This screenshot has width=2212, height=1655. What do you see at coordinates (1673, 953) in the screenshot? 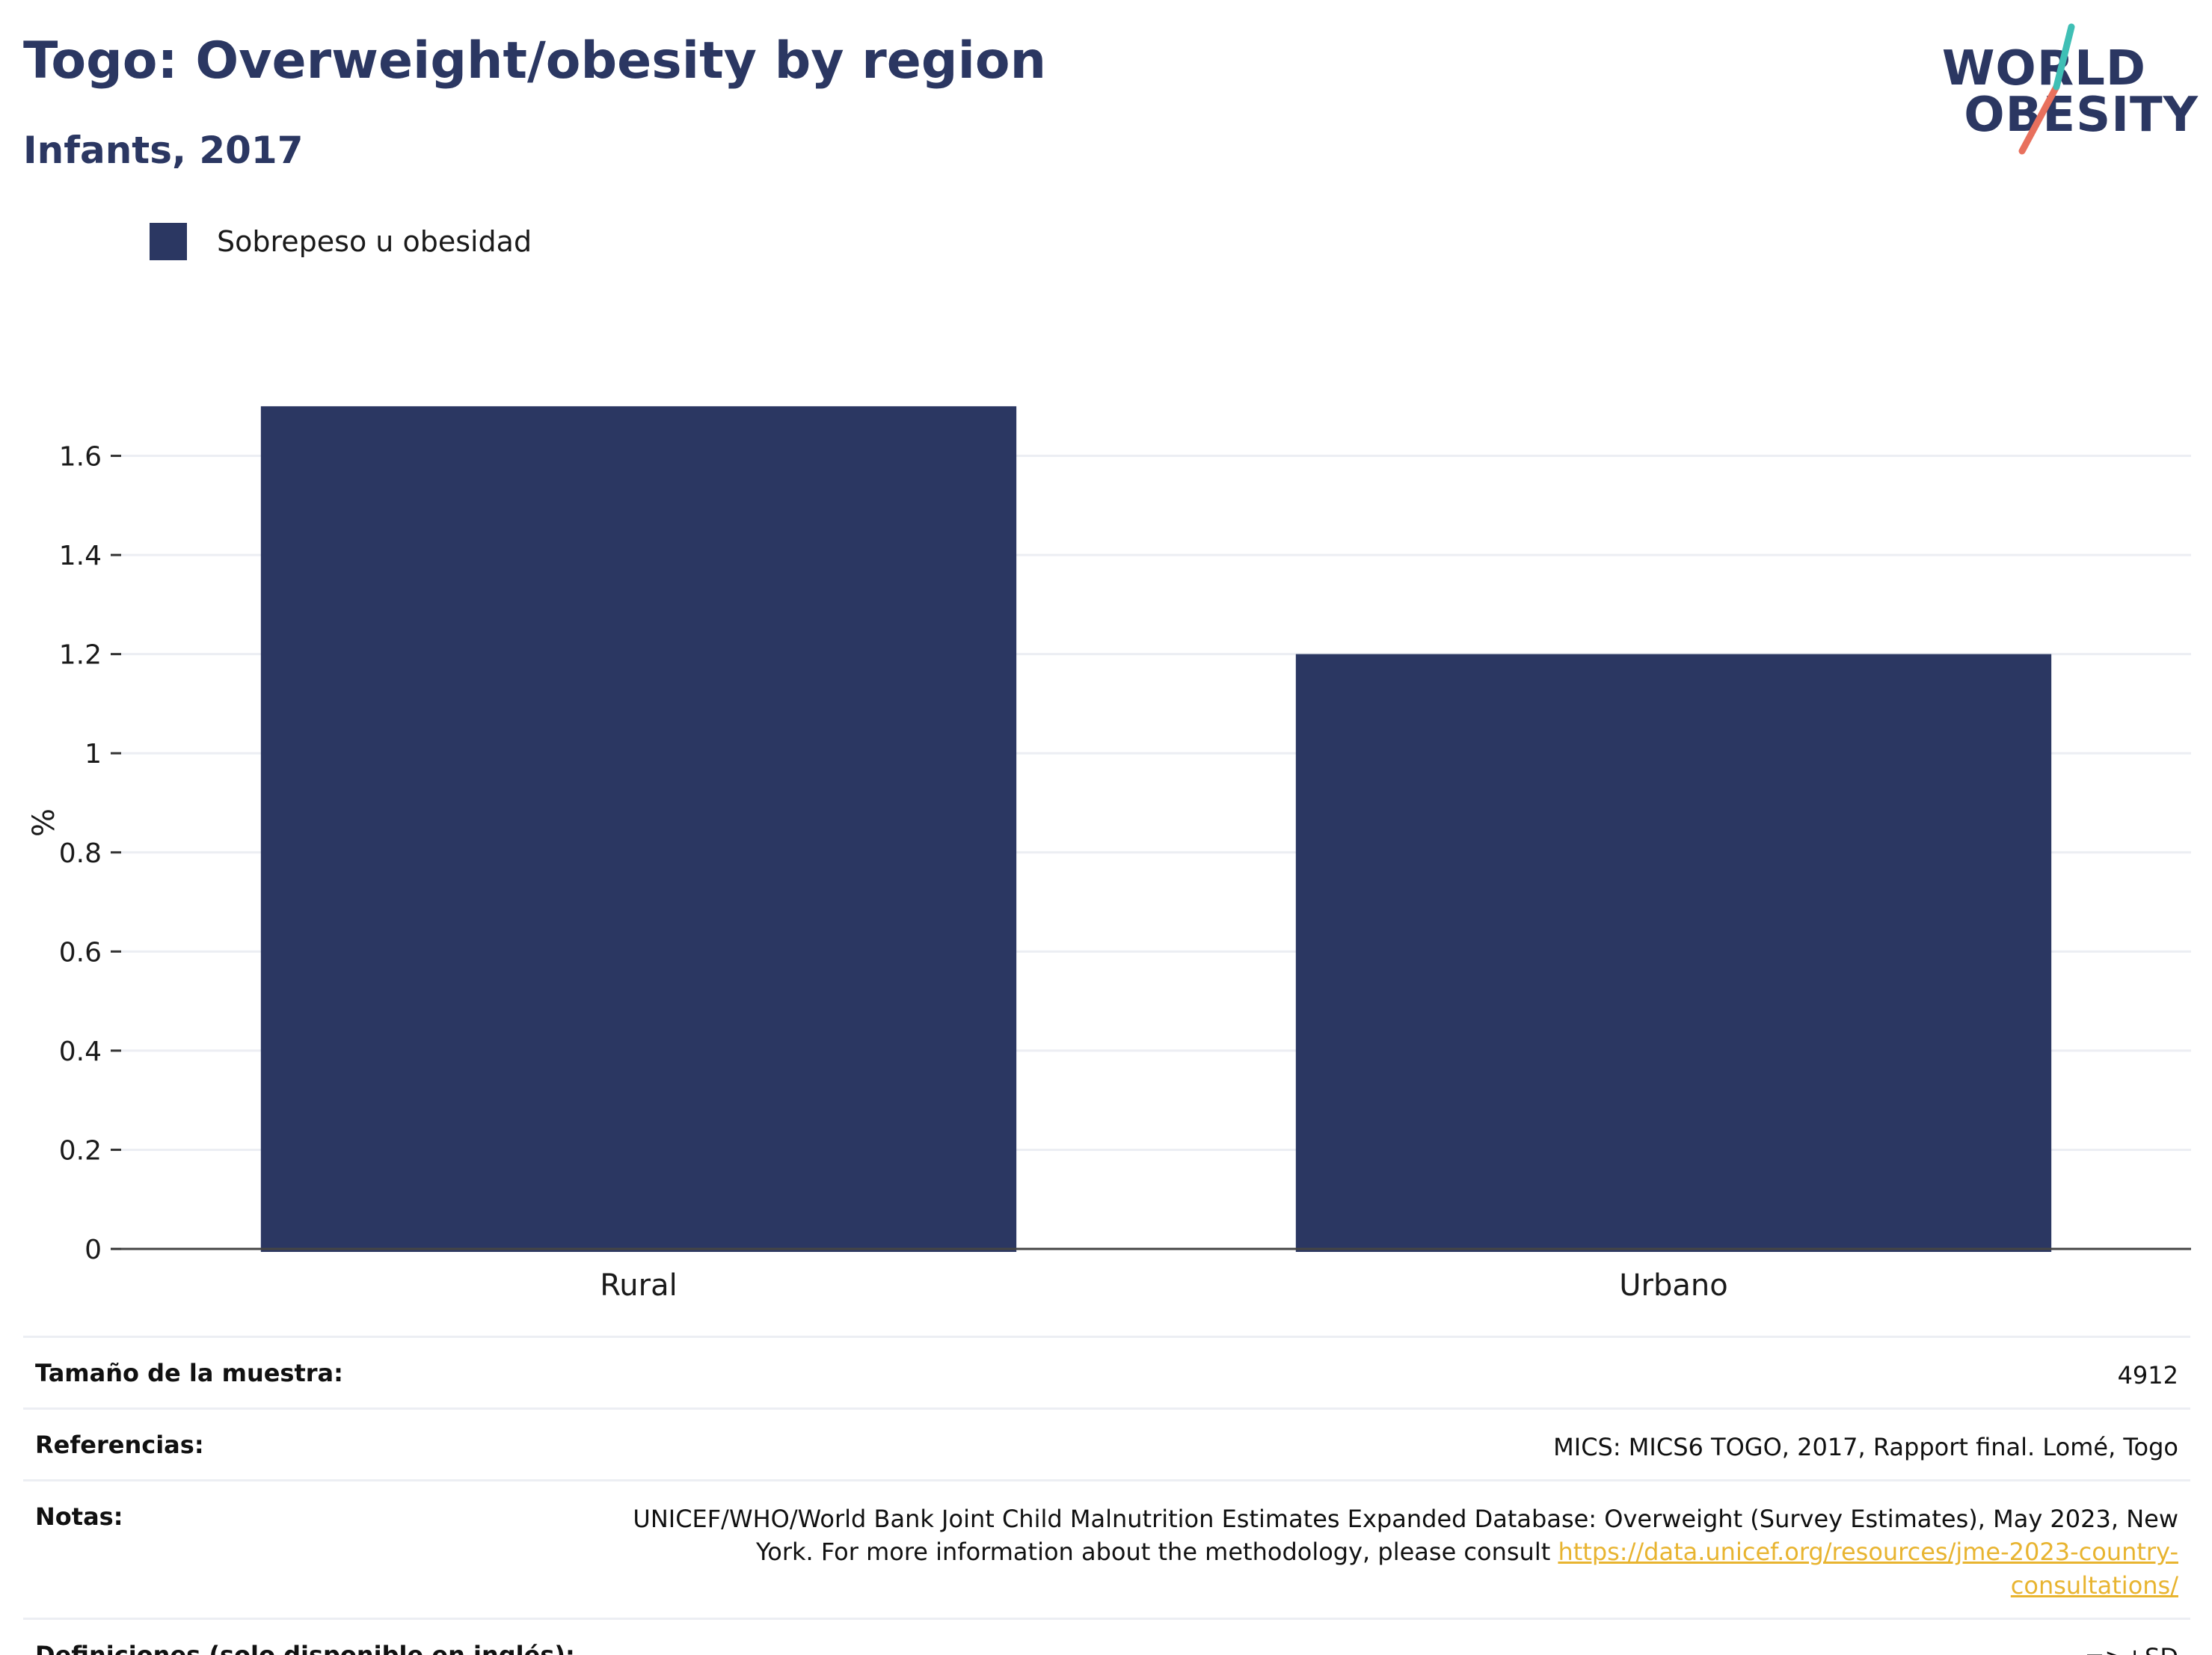
I see `bar-urbano` at bounding box center [1673, 953].